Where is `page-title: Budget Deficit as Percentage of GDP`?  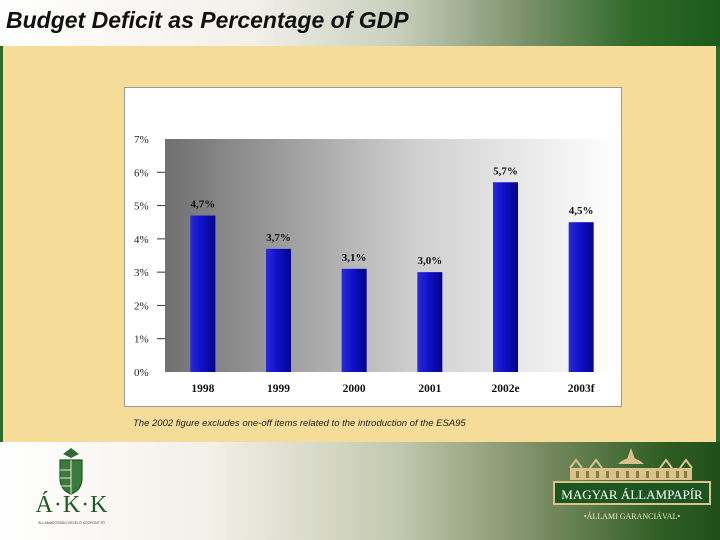 page-title: Budget Deficit as Percentage of GDP is located at coordinates (207, 20).